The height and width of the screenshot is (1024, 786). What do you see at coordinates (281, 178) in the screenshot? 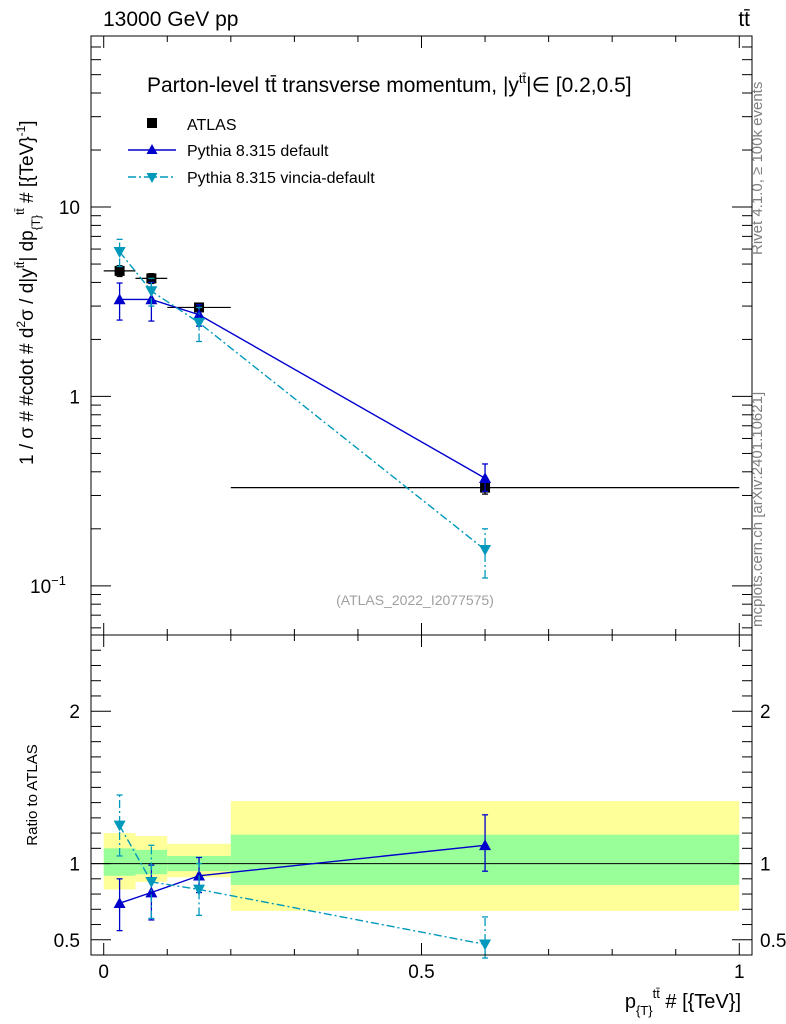
I see `legend-label-vincia: Pythia 8.315 vincia-default` at bounding box center [281, 178].